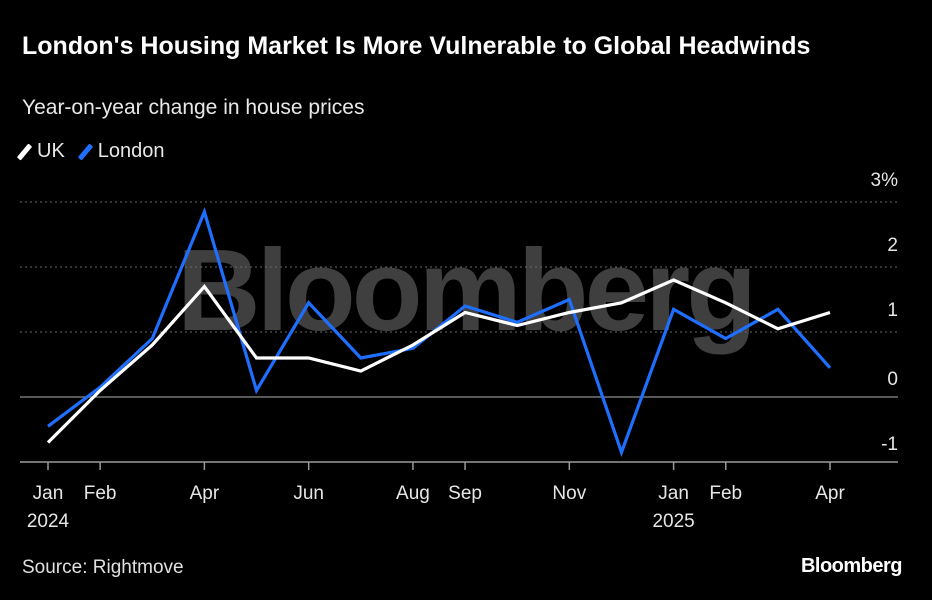 The height and width of the screenshot is (600, 932). I want to click on x-tick-year-label: 2024, so click(48, 521).